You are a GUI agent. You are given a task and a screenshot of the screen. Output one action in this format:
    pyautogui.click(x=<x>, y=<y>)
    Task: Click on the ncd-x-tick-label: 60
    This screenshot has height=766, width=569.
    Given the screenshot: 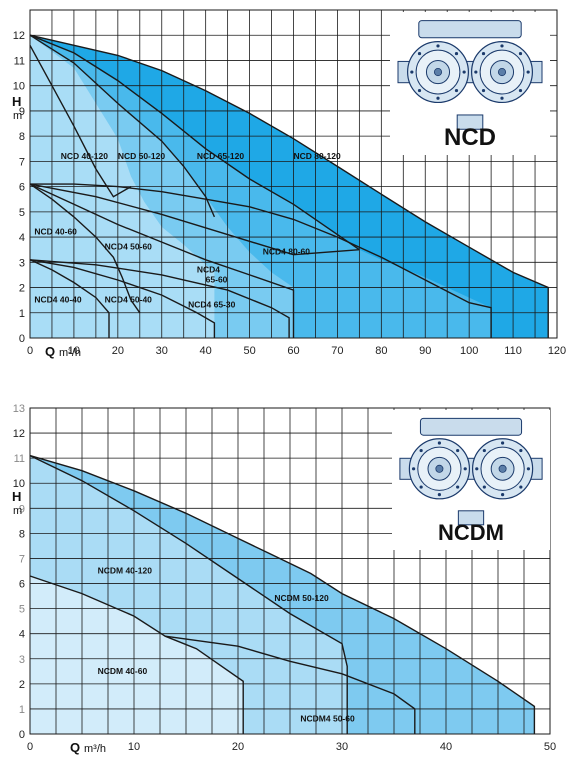 What is the action you would take?
    pyautogui.click(x=293, y=351)
    